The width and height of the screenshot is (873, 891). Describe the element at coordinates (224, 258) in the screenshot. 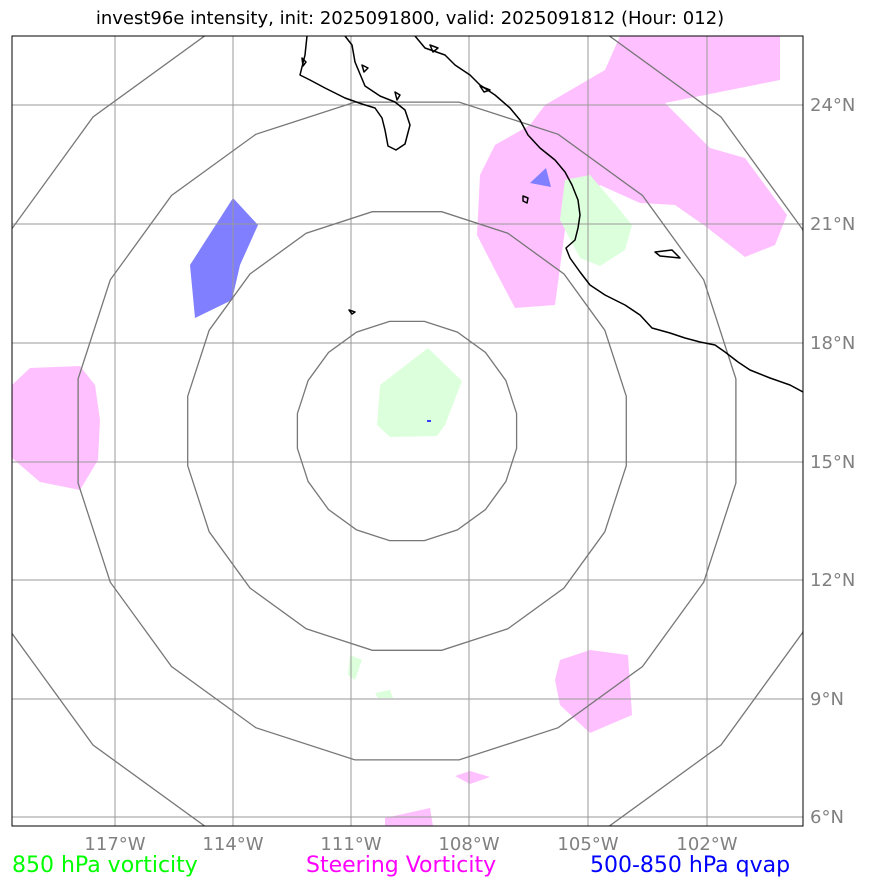

I see `qvap-area-west` at that location.